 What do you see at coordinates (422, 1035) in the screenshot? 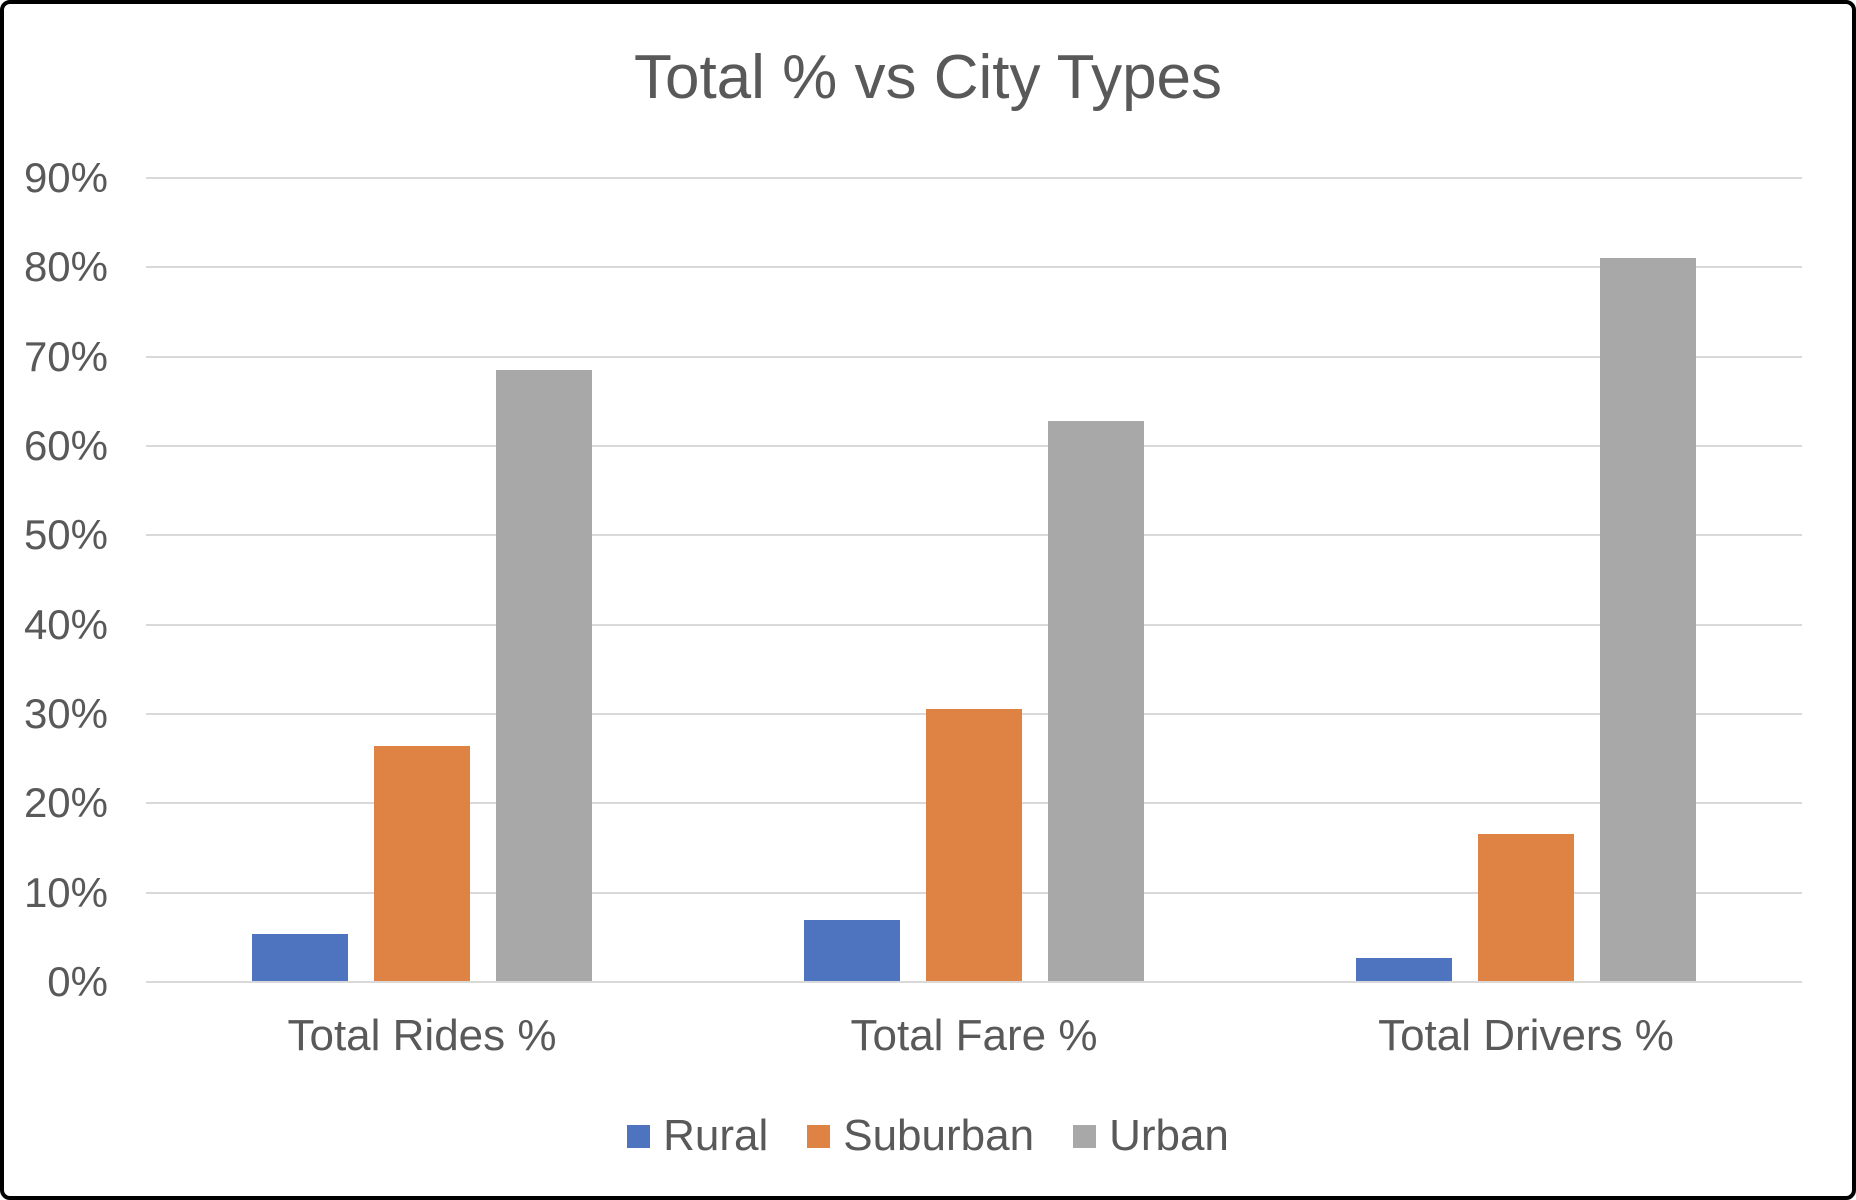
I see `x-tick-label-total-rides: Total Rides %` at bounding box center [422, 1035].